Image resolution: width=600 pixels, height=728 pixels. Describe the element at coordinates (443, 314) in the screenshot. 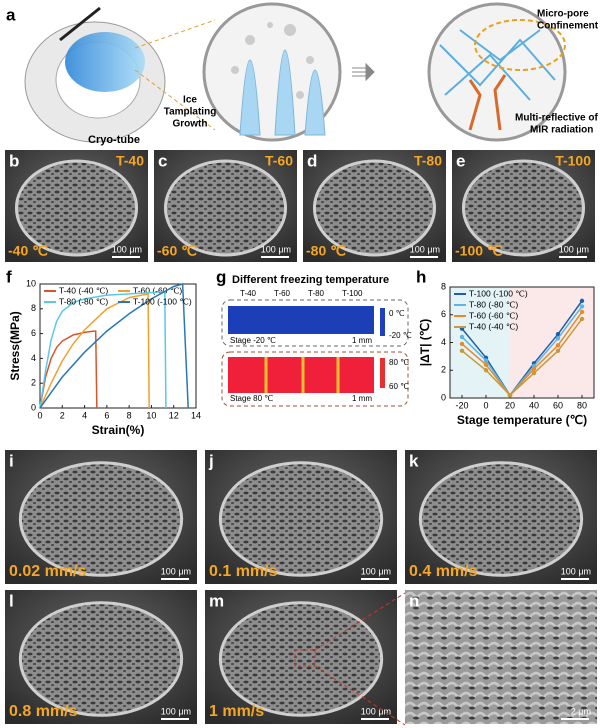

I see `y-tick-label: 6` at that location.